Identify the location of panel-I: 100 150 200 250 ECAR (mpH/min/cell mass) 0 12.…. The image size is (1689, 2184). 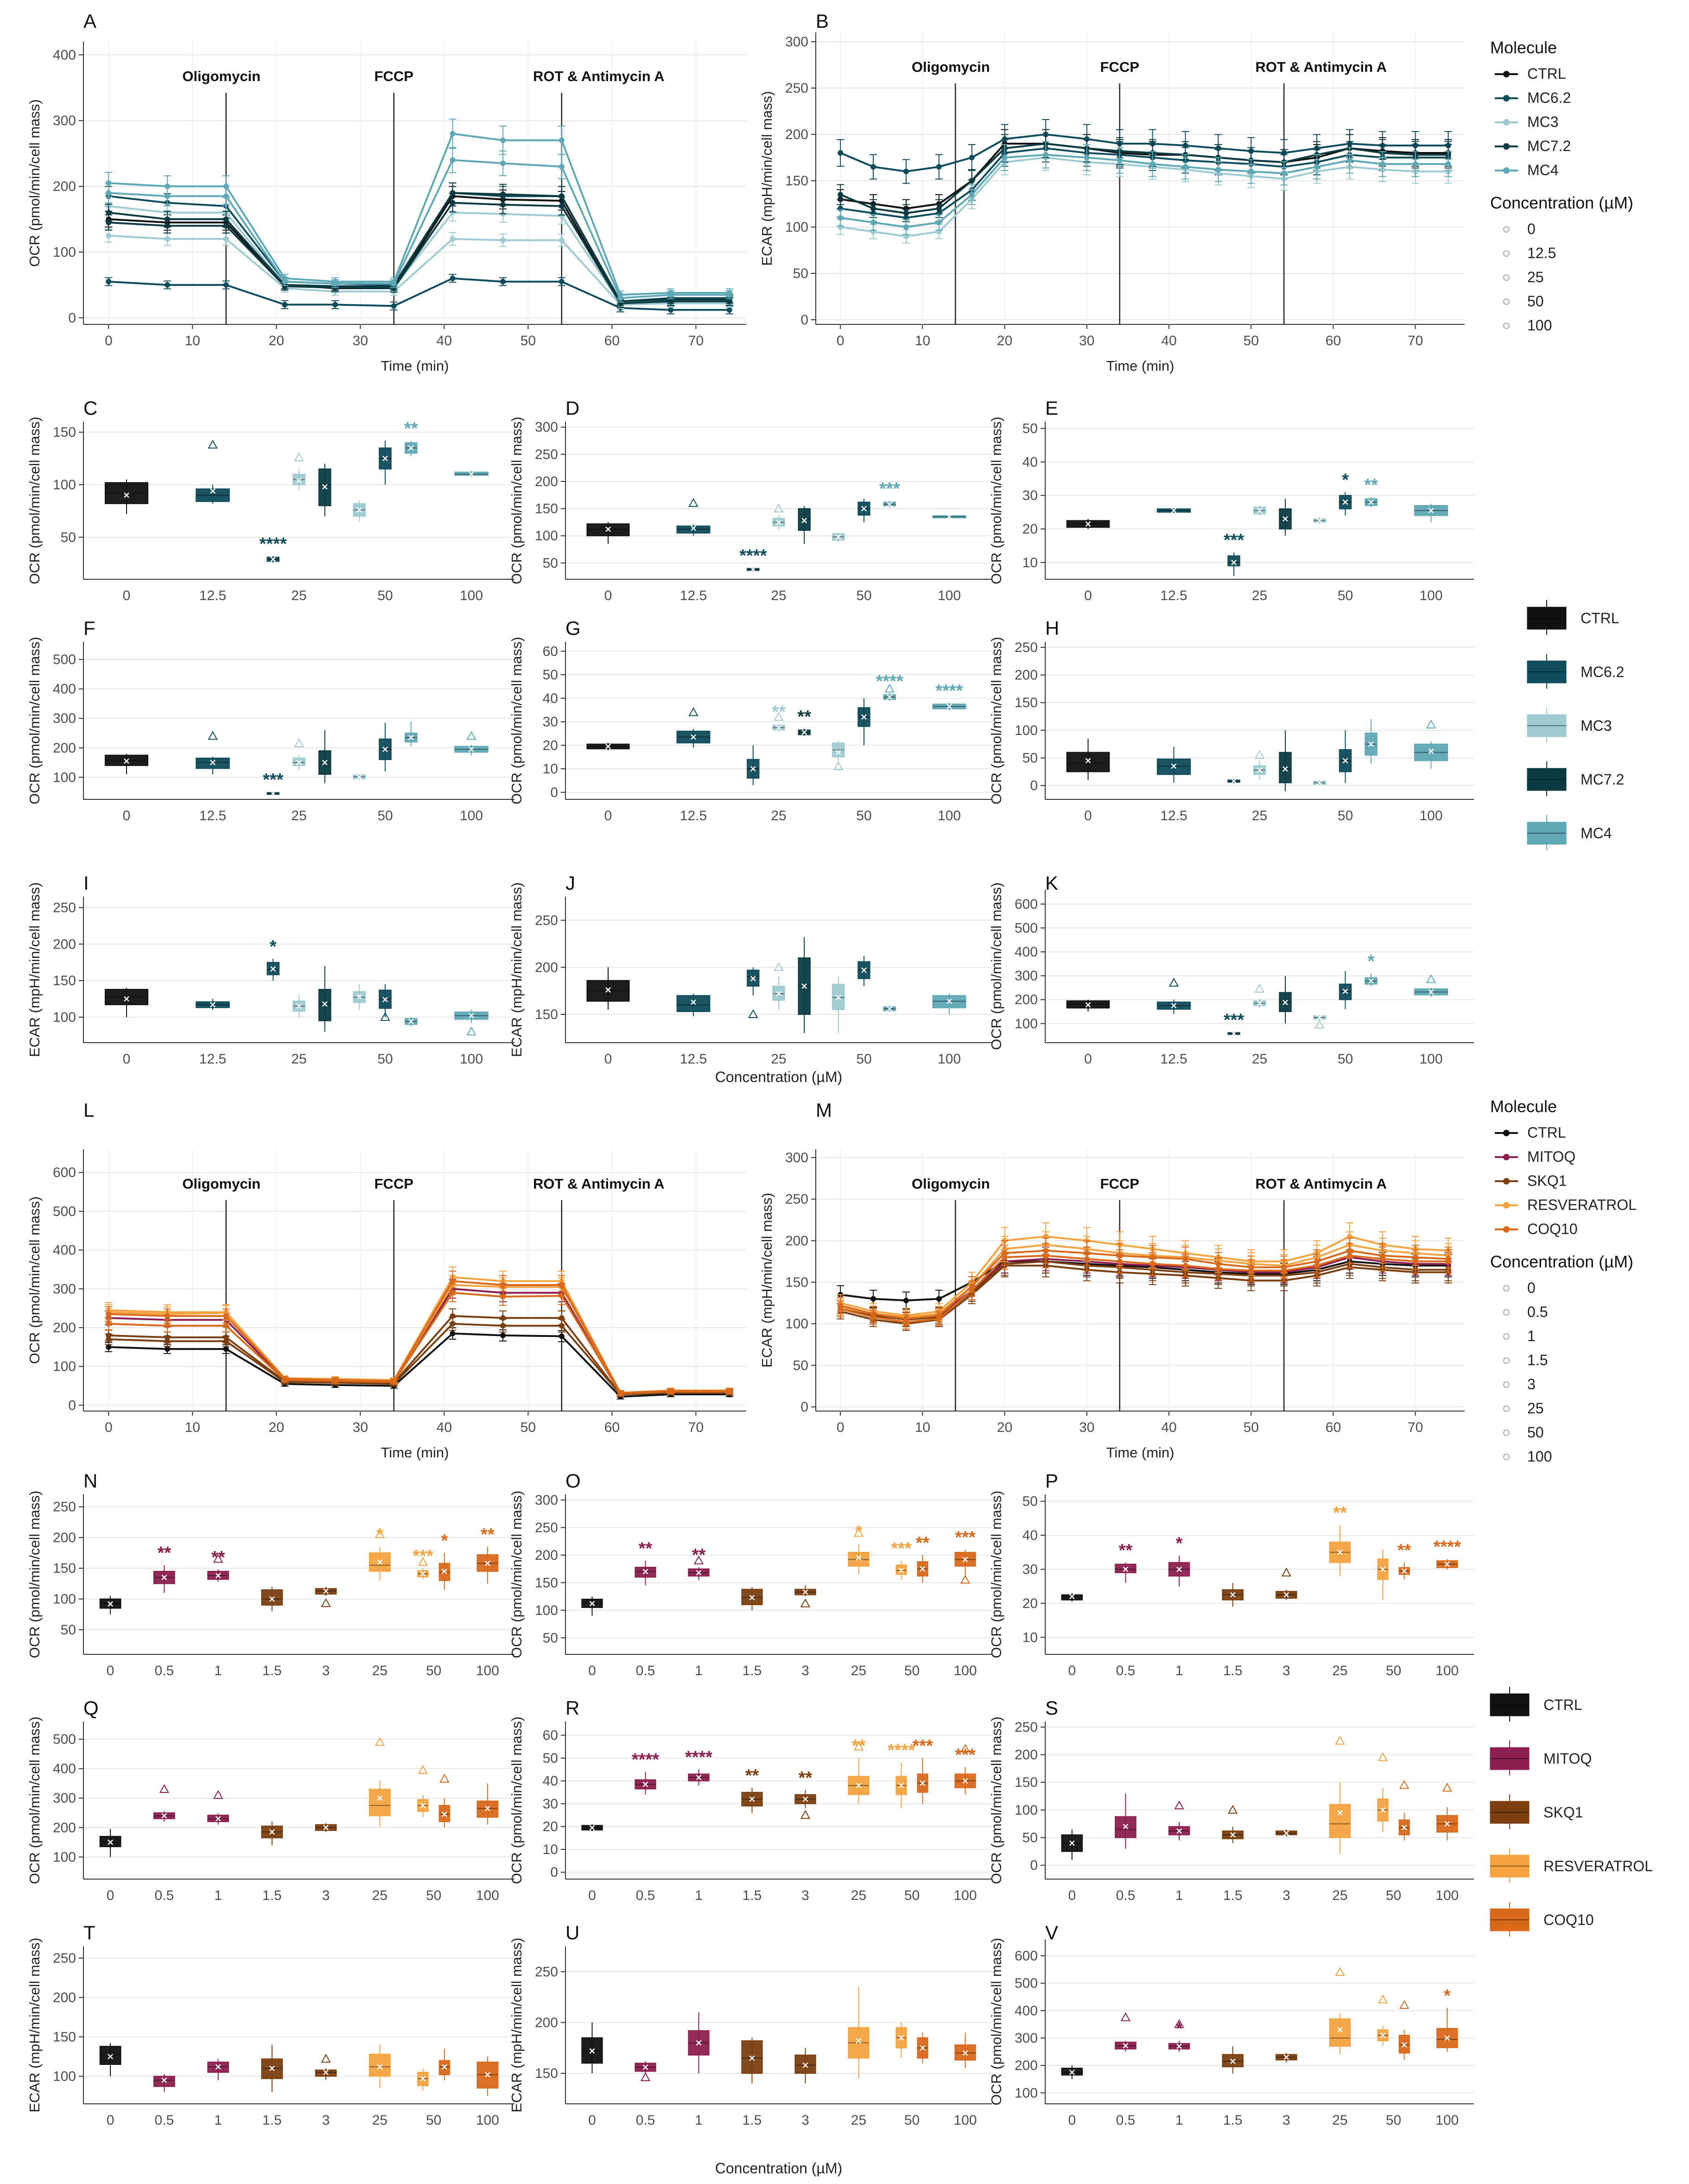
(270, 974).